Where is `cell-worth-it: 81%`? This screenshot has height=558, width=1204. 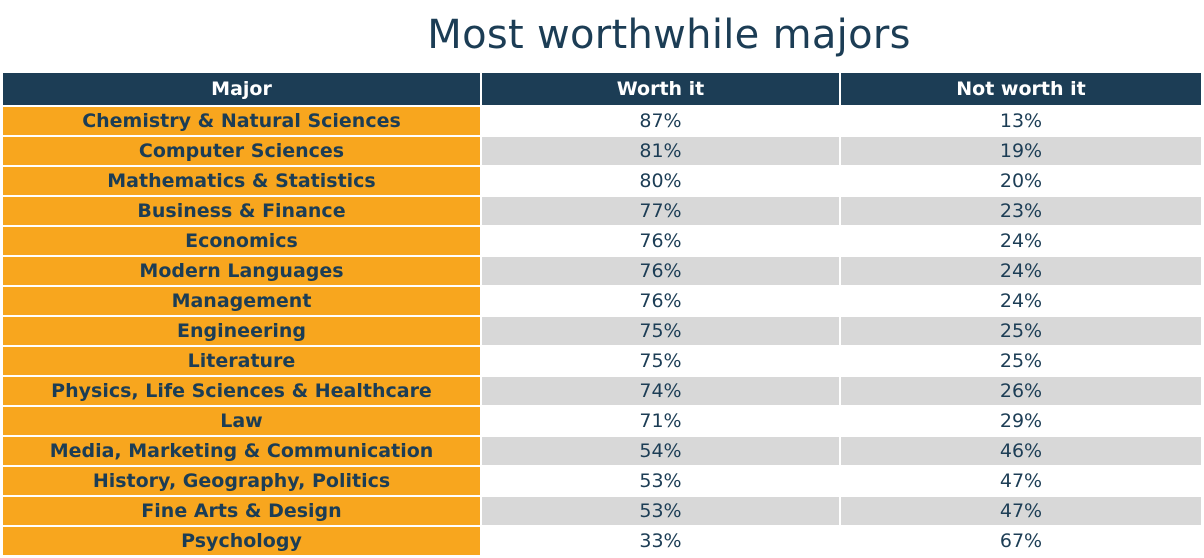 cell-worth-it: 81% is located at coordinates (661, 150).